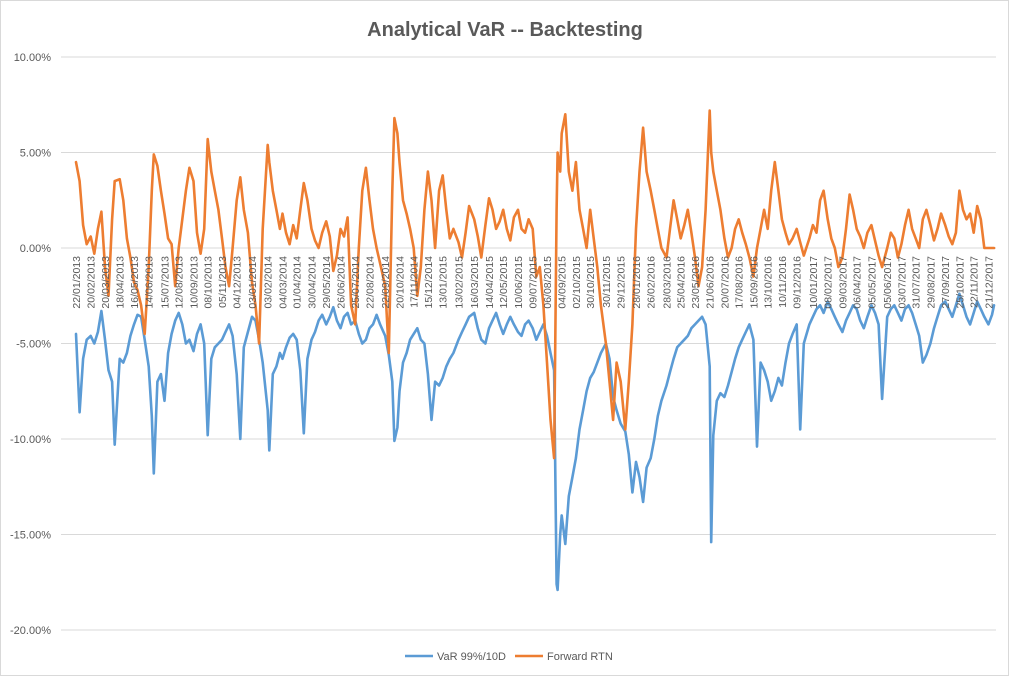 The width and height of the screenshot is (1009, 677). I want to click on x-tick-label: 21/12/2017, so click(989, 282).